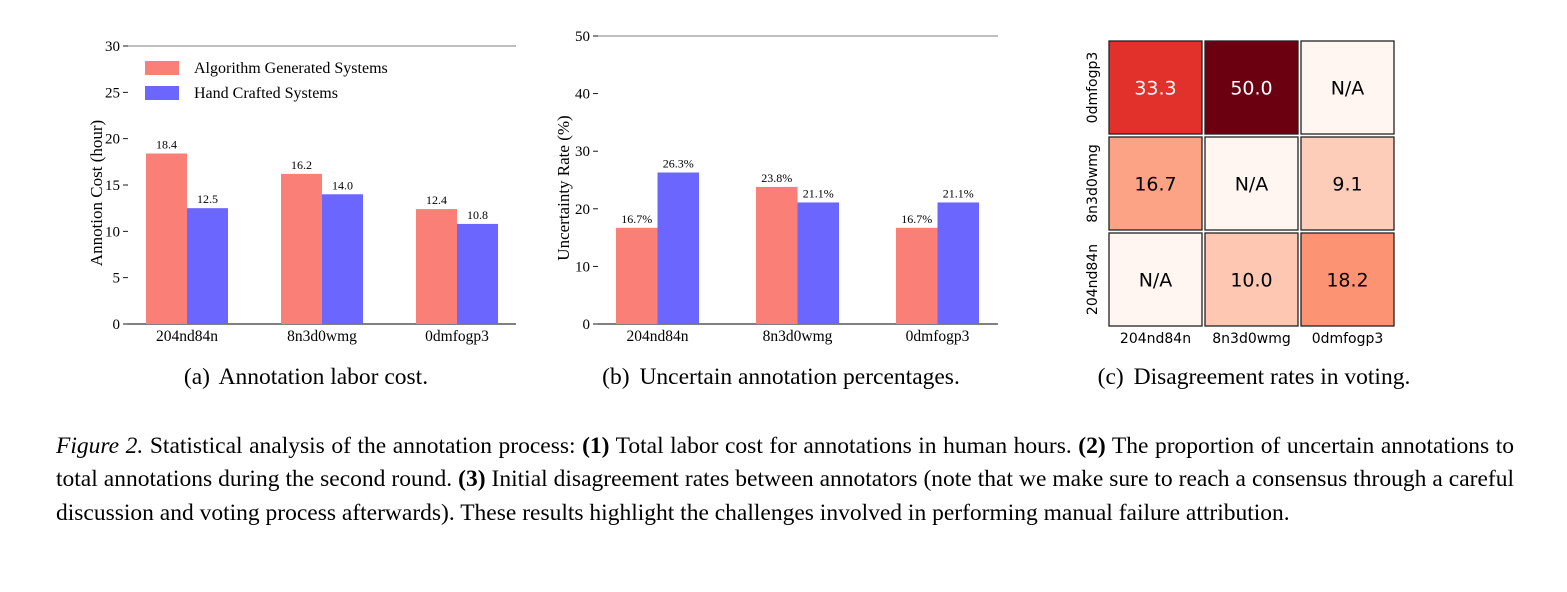 This screenshot has width=1567, height=592. Describe the element at coordinates (112, 186) in the screenshot. I see `y-tick-label: 15` at that location.